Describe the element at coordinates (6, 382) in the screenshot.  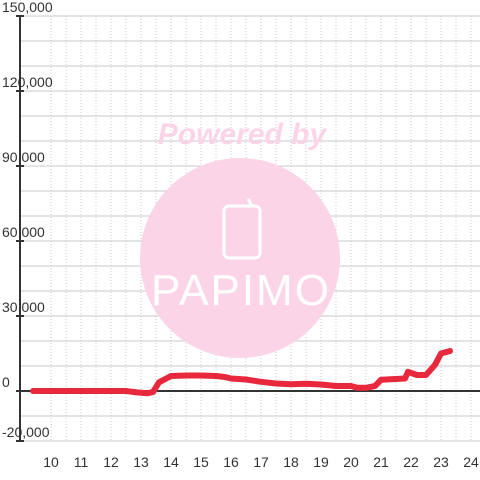
I see `y-tick-label: 0` at that location.